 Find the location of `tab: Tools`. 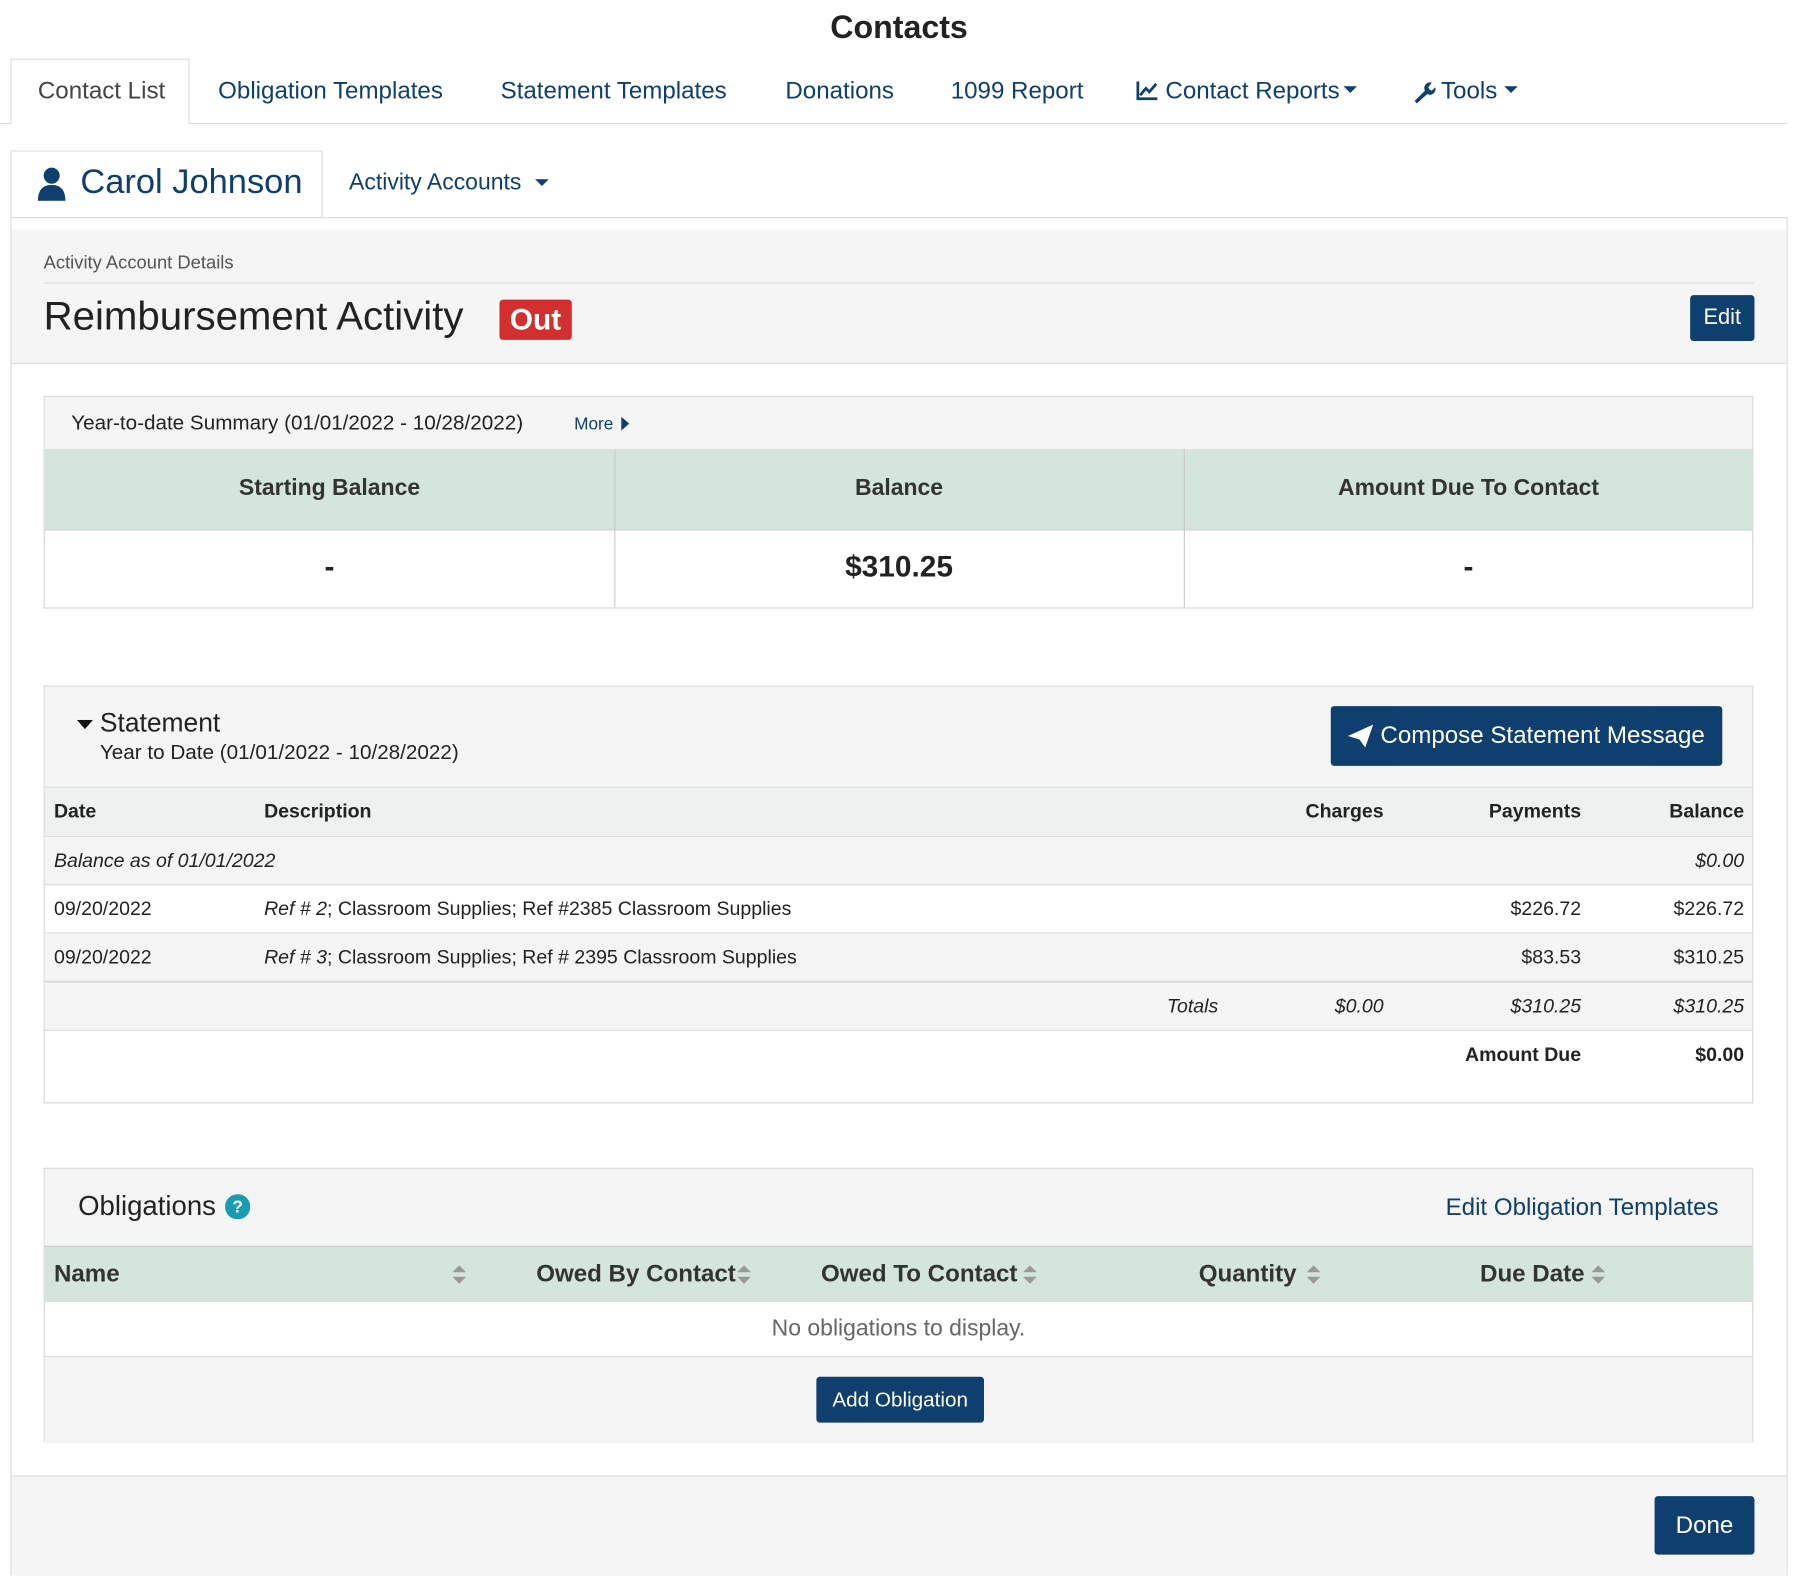

tab: Tools is located at coordinates (1469, 91).